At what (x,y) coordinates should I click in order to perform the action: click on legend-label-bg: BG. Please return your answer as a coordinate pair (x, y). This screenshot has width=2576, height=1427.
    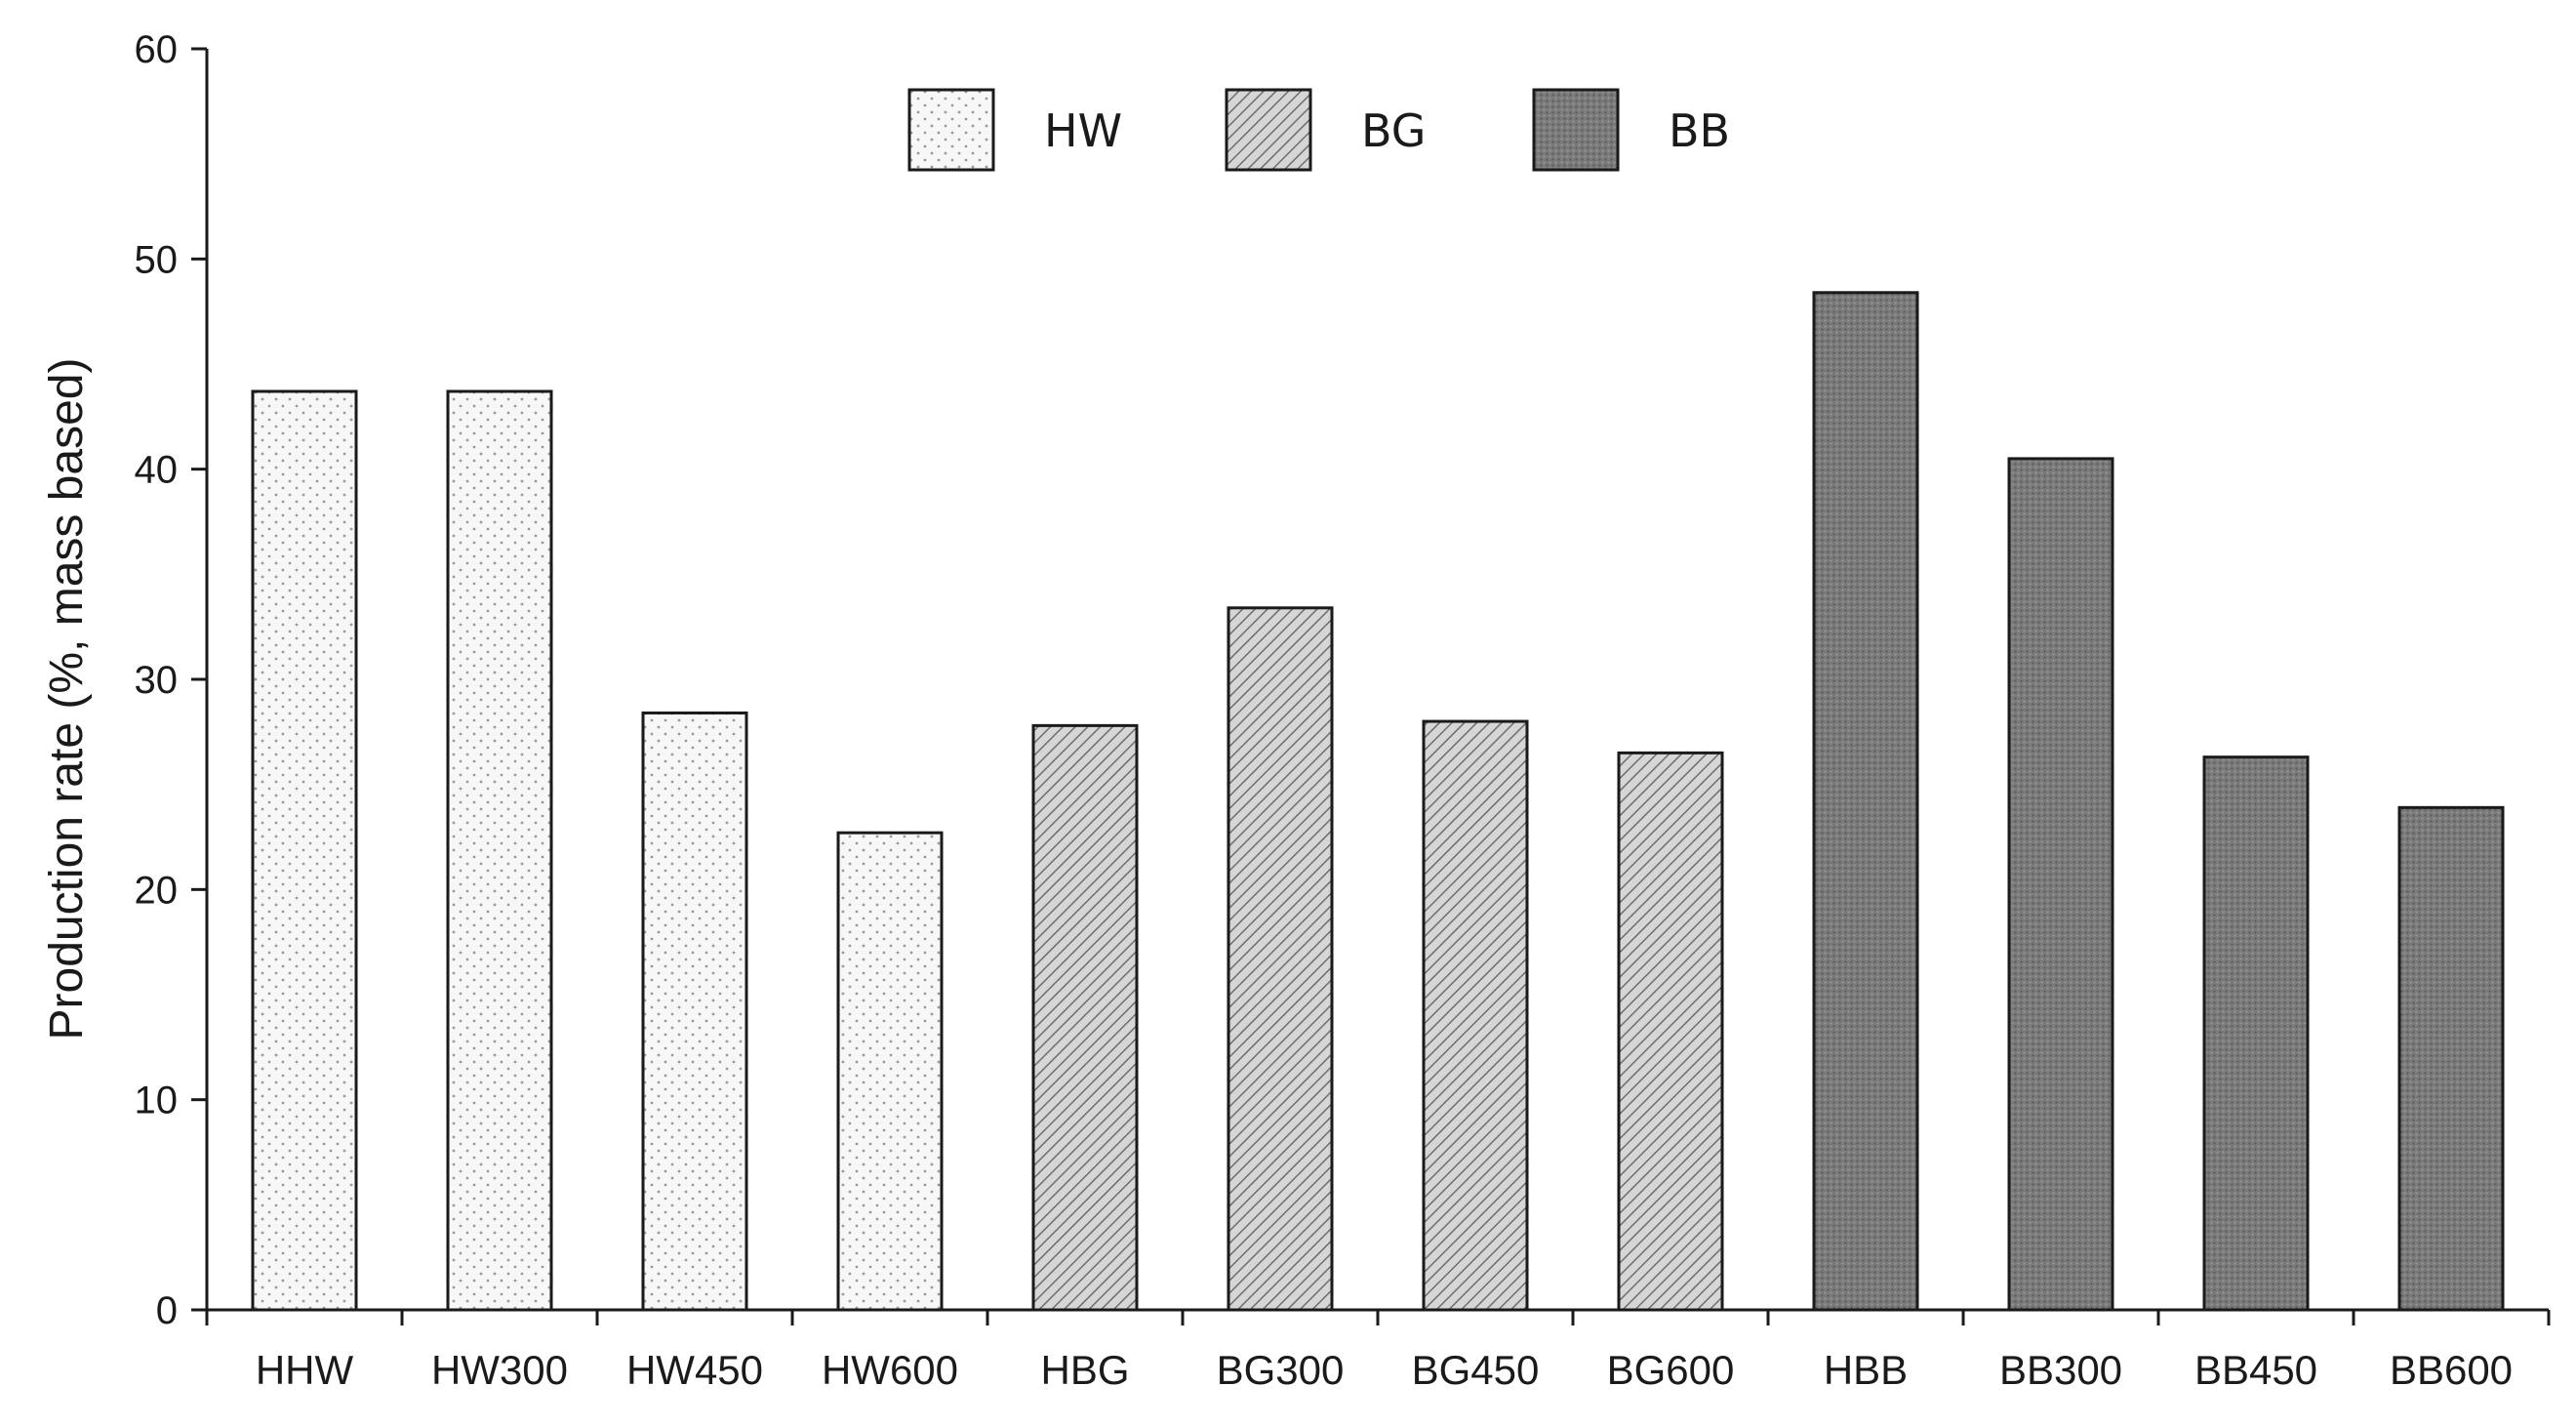
    Looking at the image, I should click on (1393, 131).